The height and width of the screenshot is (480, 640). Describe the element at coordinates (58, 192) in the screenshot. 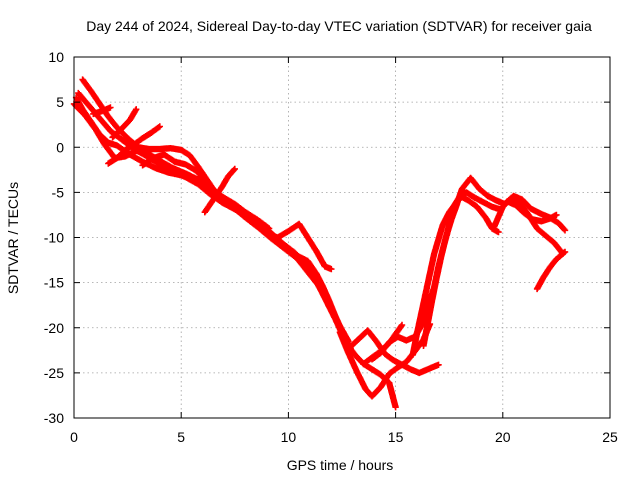

I see `y-tick-label: -5` at that location.